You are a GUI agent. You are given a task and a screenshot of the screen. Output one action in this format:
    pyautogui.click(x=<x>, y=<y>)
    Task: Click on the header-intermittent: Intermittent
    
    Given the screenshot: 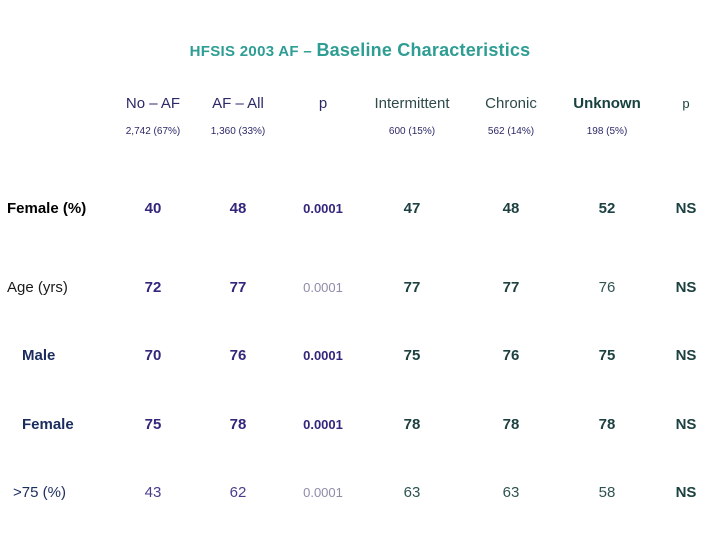 What is the action you would take?
    pyautogui.click(x=412, y=103)
    